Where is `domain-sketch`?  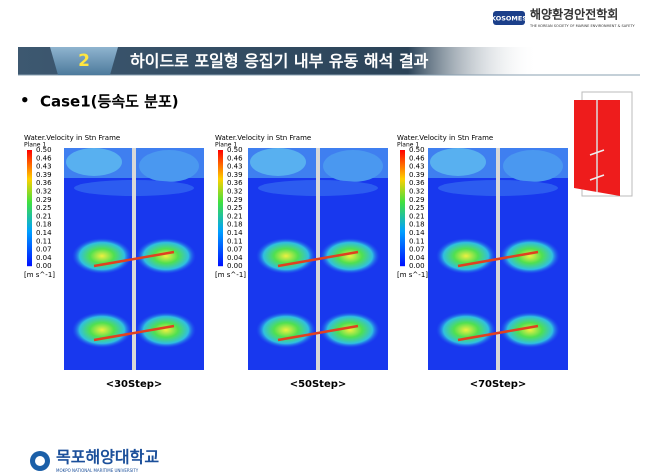 domain-sketch is located at coordinates (603, 144).